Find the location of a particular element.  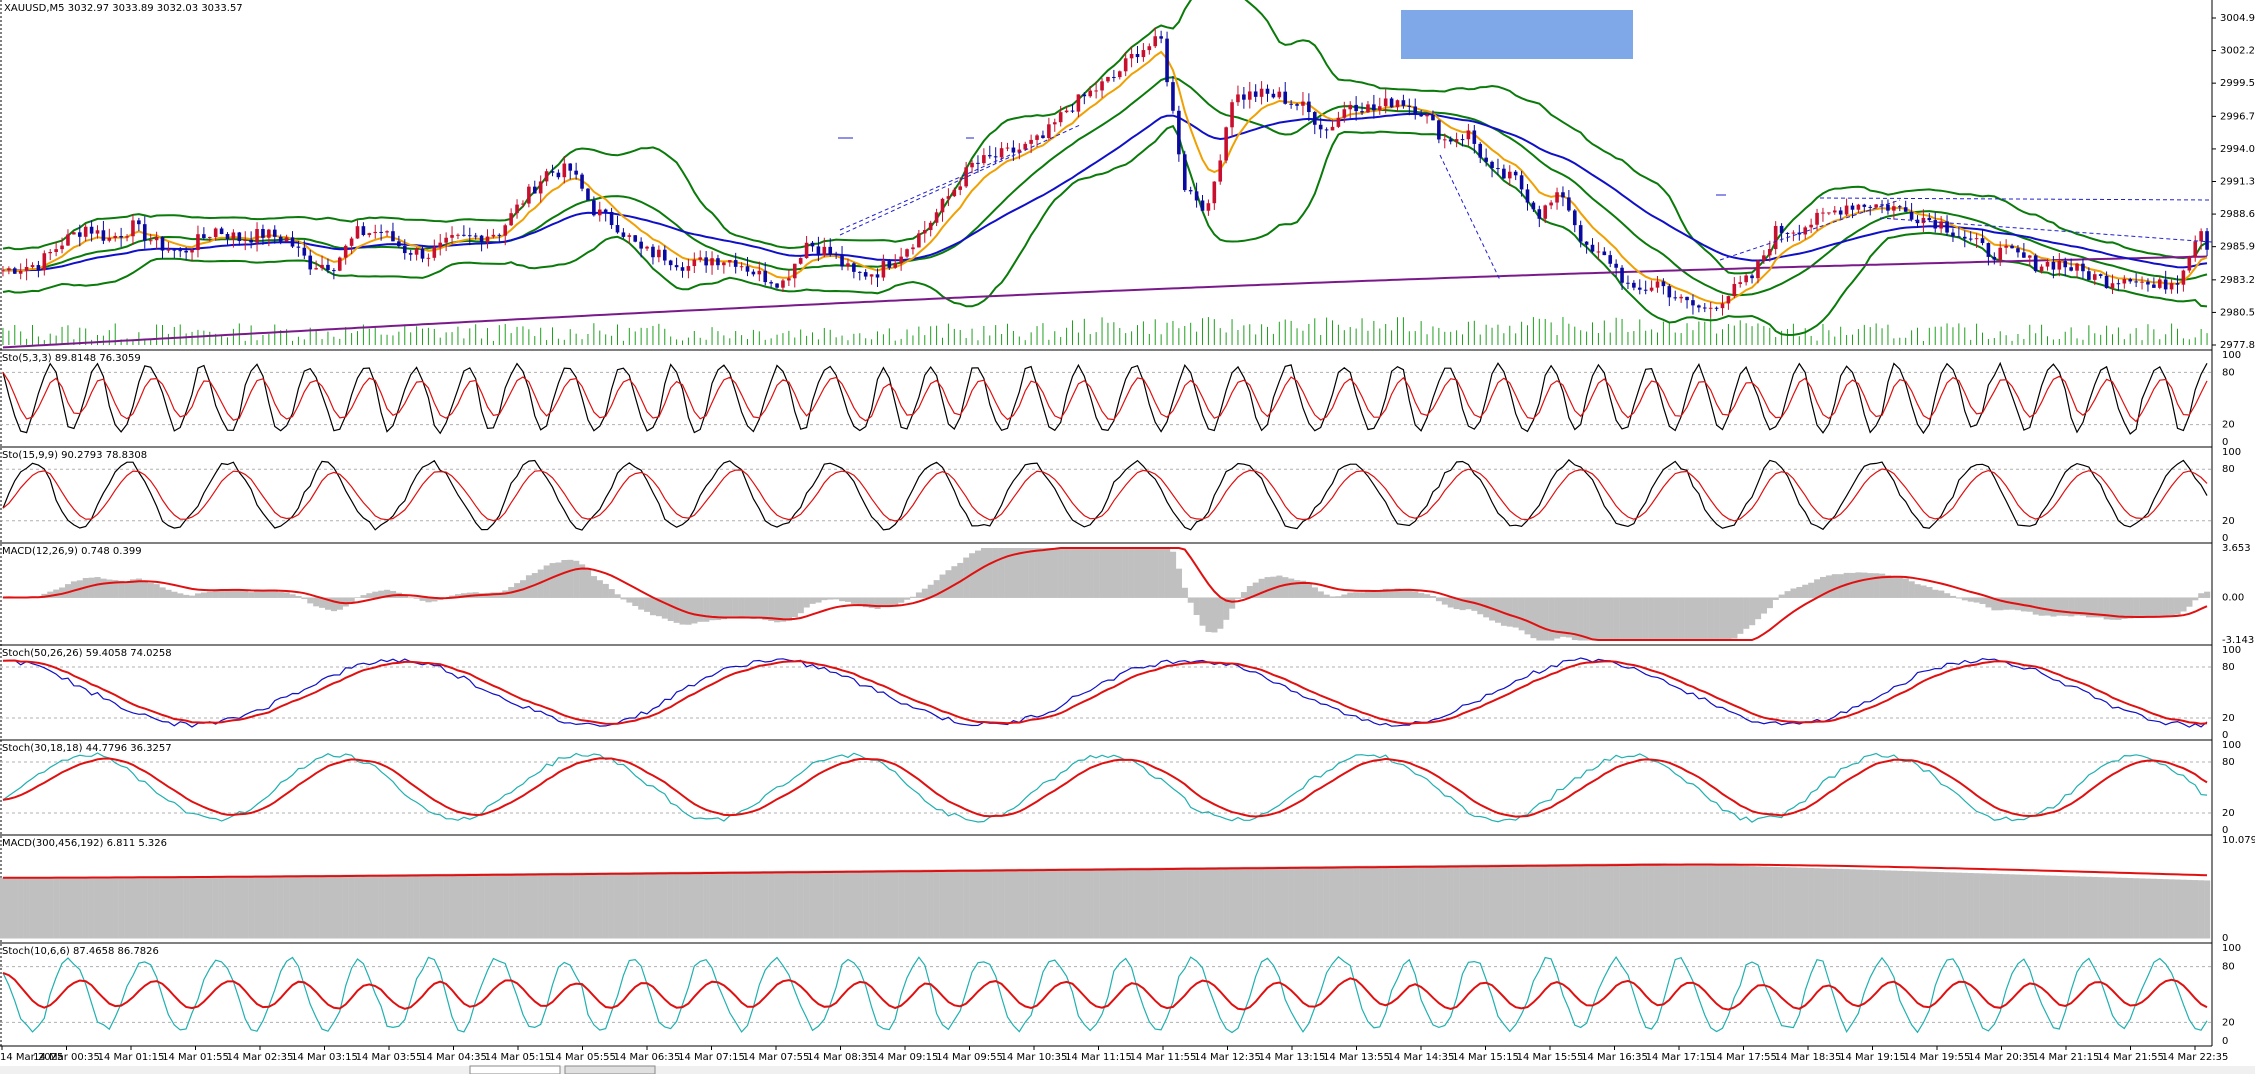

tab-active is located at coordinates (515, 1069).